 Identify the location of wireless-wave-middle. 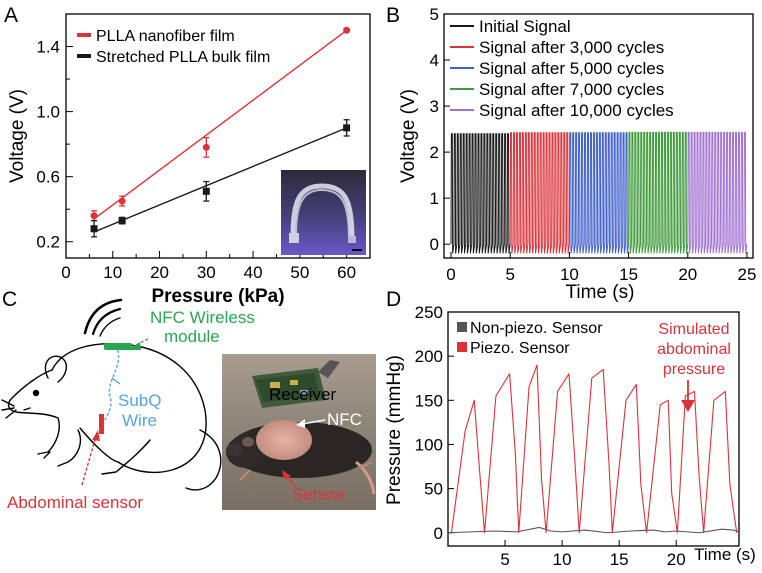
(106, 321).